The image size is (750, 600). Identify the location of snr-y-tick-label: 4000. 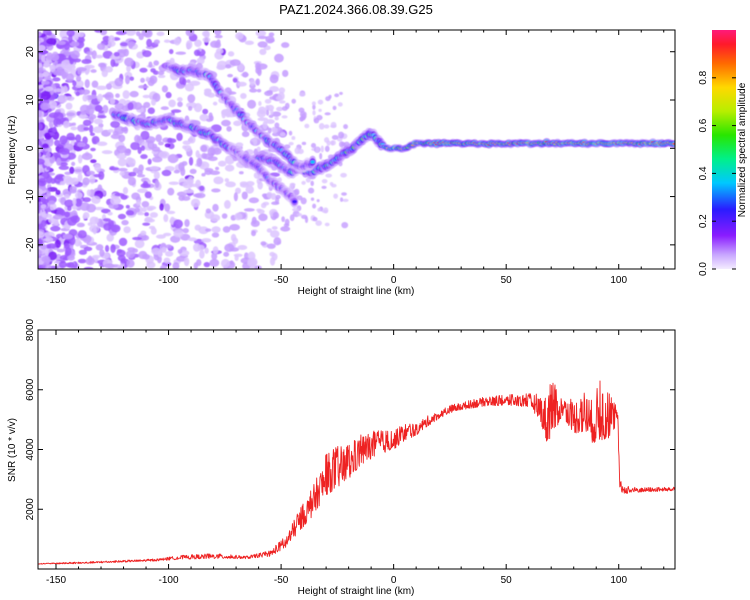
(30, 449).